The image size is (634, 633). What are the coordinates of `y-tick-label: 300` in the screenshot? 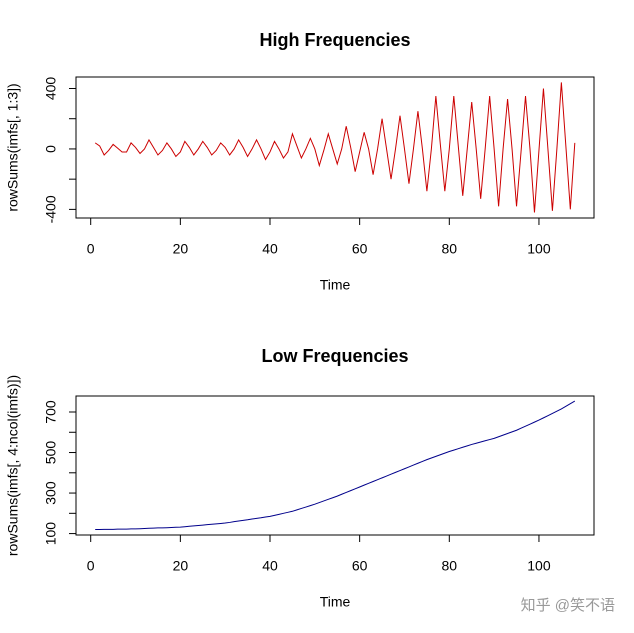 It's located at (51, 493).